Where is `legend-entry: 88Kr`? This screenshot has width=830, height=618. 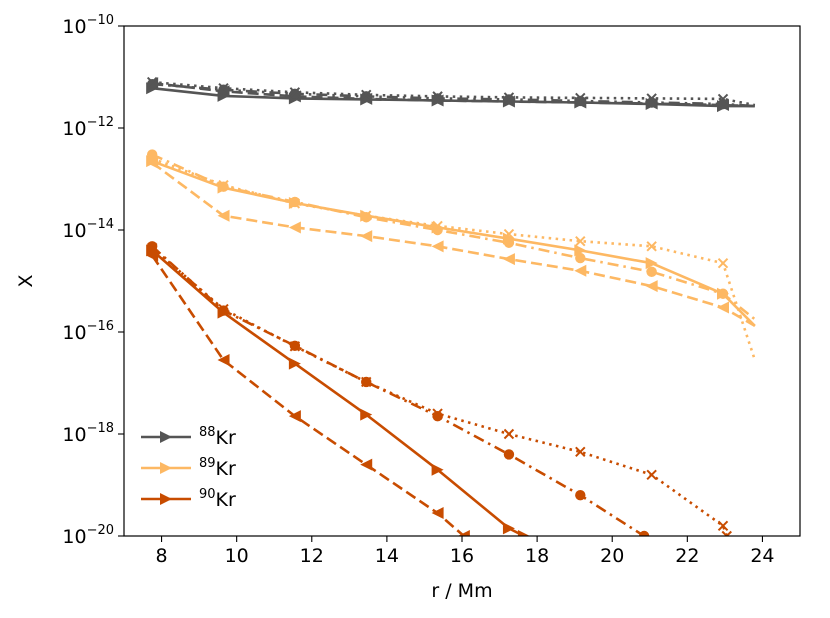
legend-entry: 88Kr is located at coordinates (188, 437).